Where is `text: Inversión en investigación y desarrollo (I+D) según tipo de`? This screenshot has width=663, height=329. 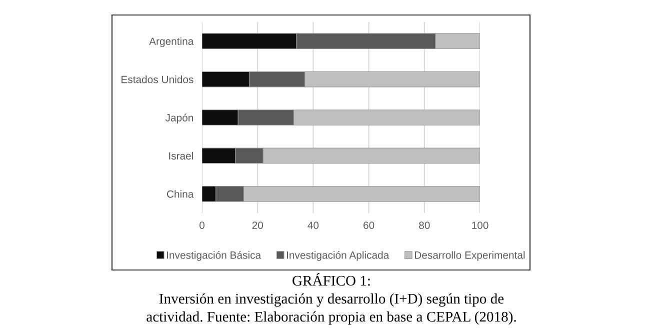 text: Inversión en investigación y desarrollo (I+D) según tipo de is located at coordinates (331, 300).